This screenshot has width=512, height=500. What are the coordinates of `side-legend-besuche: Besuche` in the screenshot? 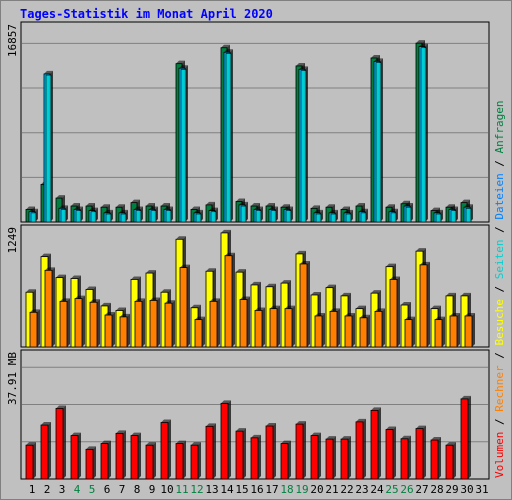 It's located at (499, 322).